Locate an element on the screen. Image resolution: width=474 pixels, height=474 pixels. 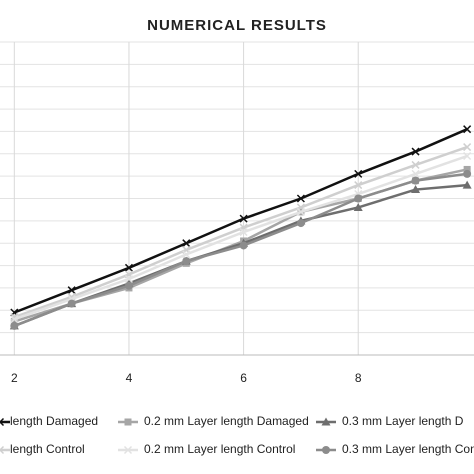
legend-label: 0.2 mm Layer length Control is located at coordinates (219, 449).